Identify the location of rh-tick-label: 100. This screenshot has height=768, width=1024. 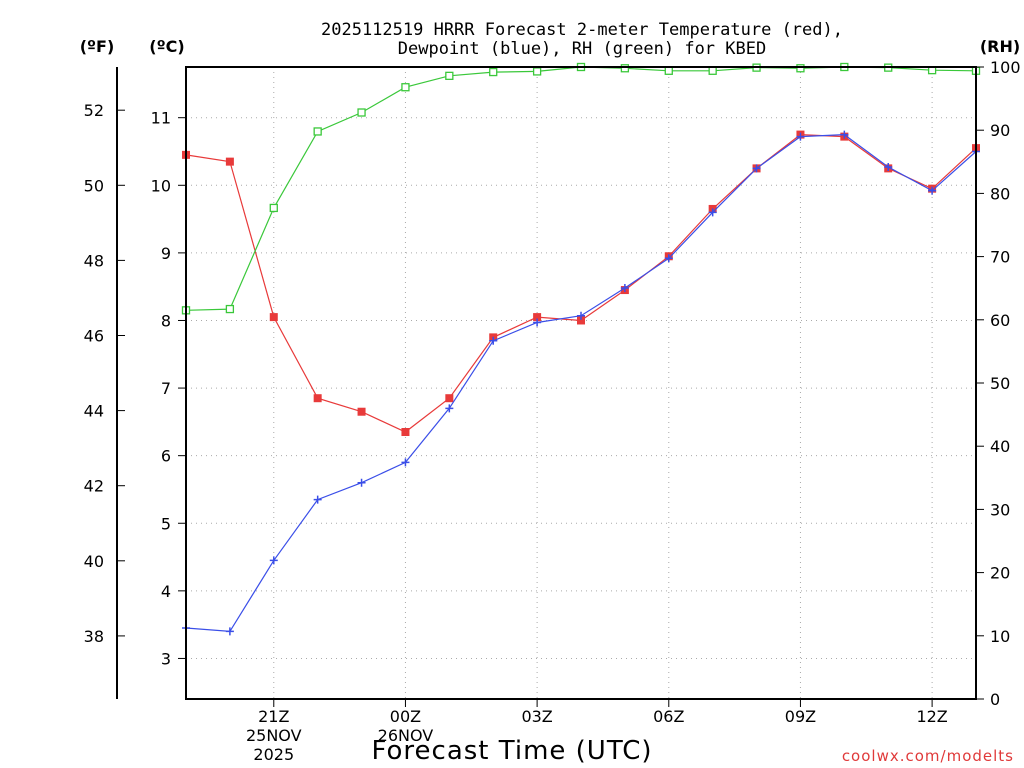
(1005, 67).